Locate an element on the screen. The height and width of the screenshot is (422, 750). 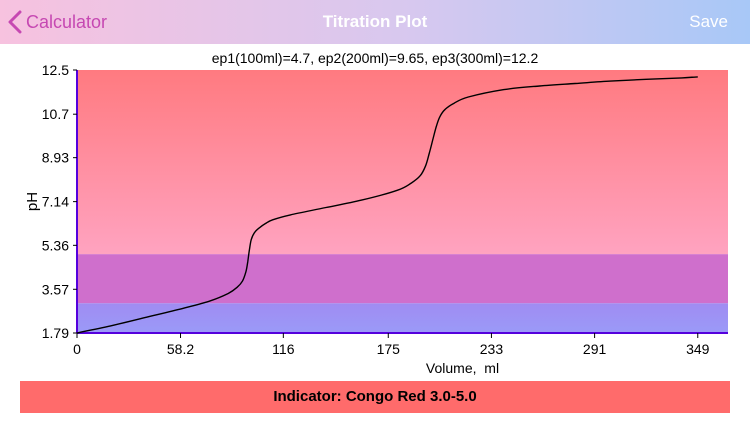
x-tick-label: 116 is located at coordinates (283, 349).